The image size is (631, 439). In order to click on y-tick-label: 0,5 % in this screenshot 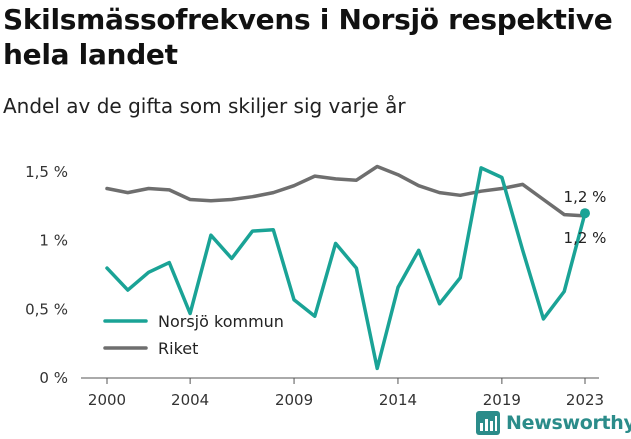, I will do `click(46, 309)`.